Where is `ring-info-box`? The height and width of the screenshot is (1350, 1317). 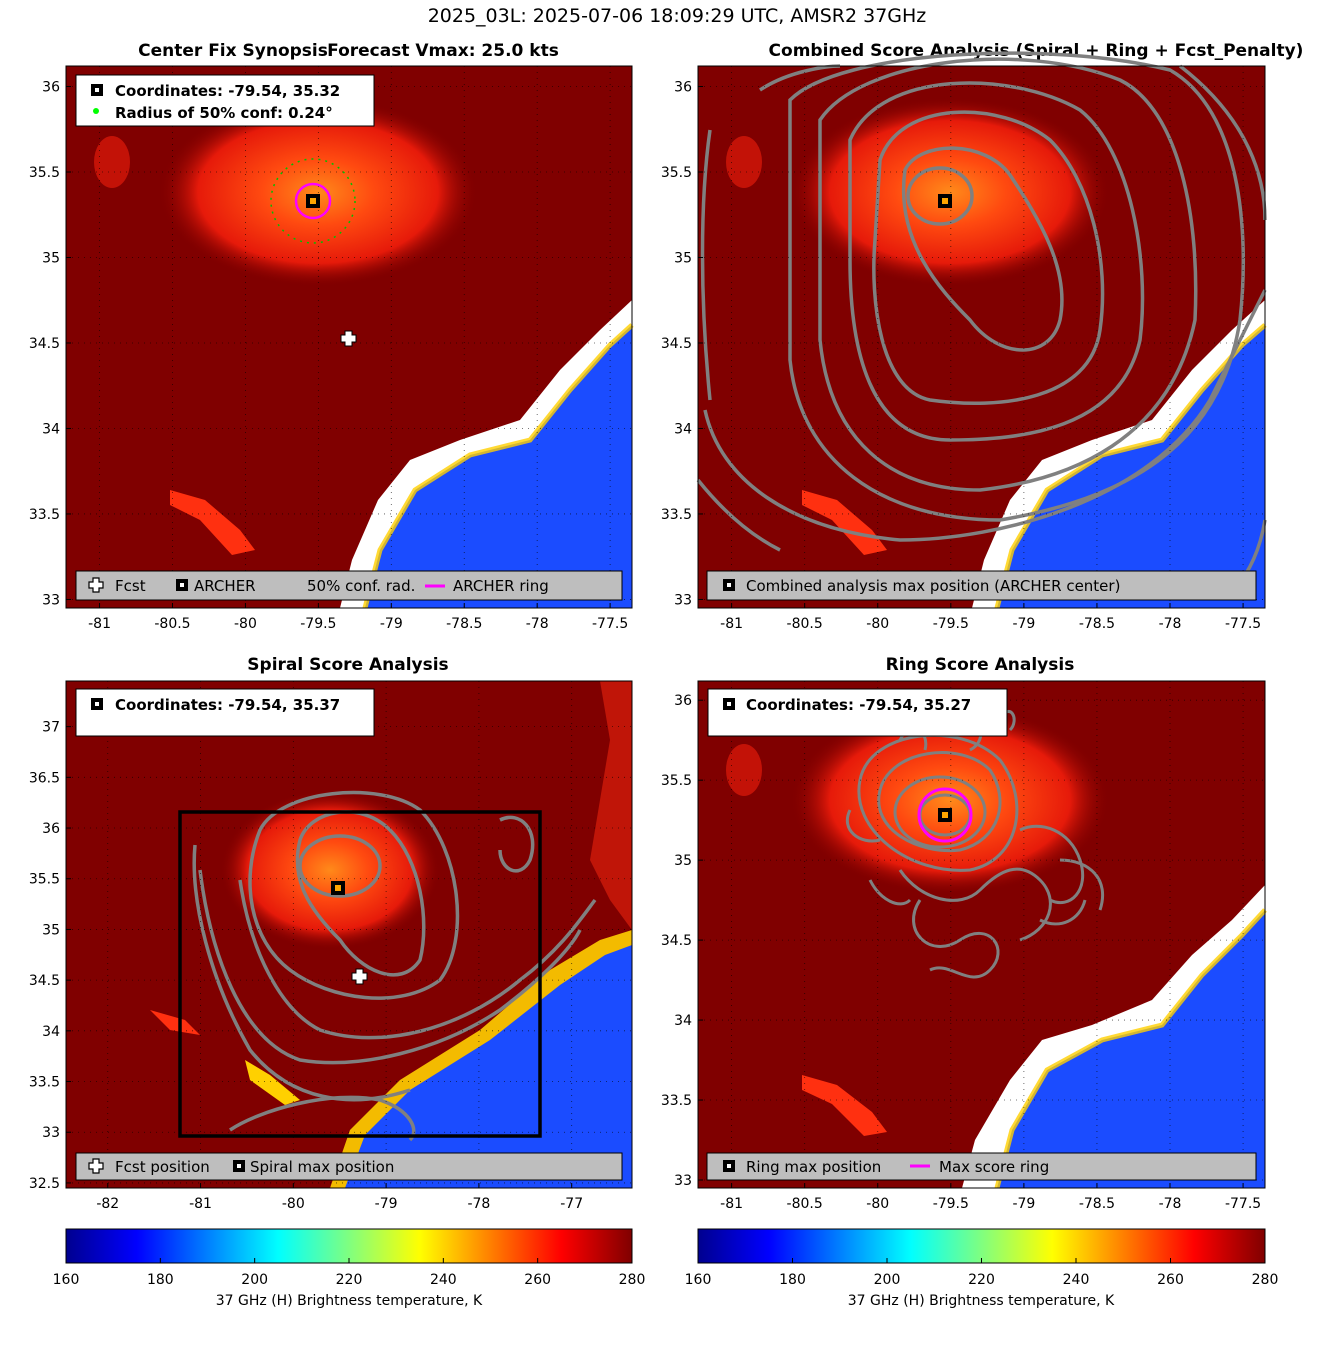
ring-info-box is located at coordinates (857, 712).